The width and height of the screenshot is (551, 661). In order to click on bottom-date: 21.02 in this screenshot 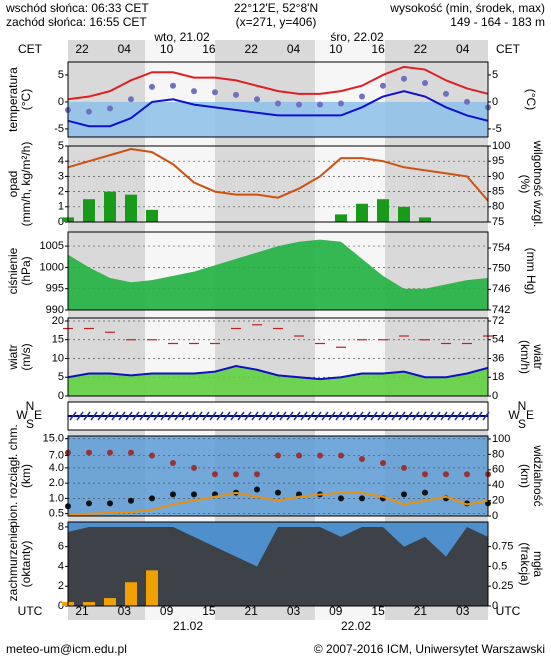, I will do `click(188, 626)`.